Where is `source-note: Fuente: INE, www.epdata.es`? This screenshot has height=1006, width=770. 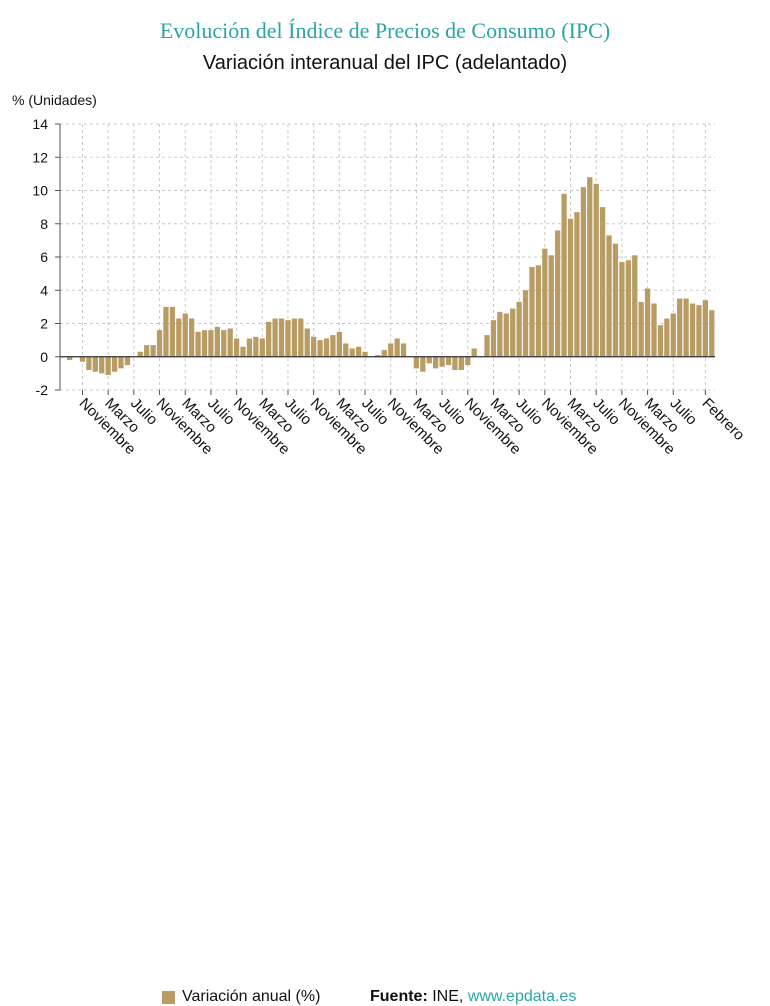
source-note: Fuente: INE, www.epdata.es is located at coordinates (473, 997).